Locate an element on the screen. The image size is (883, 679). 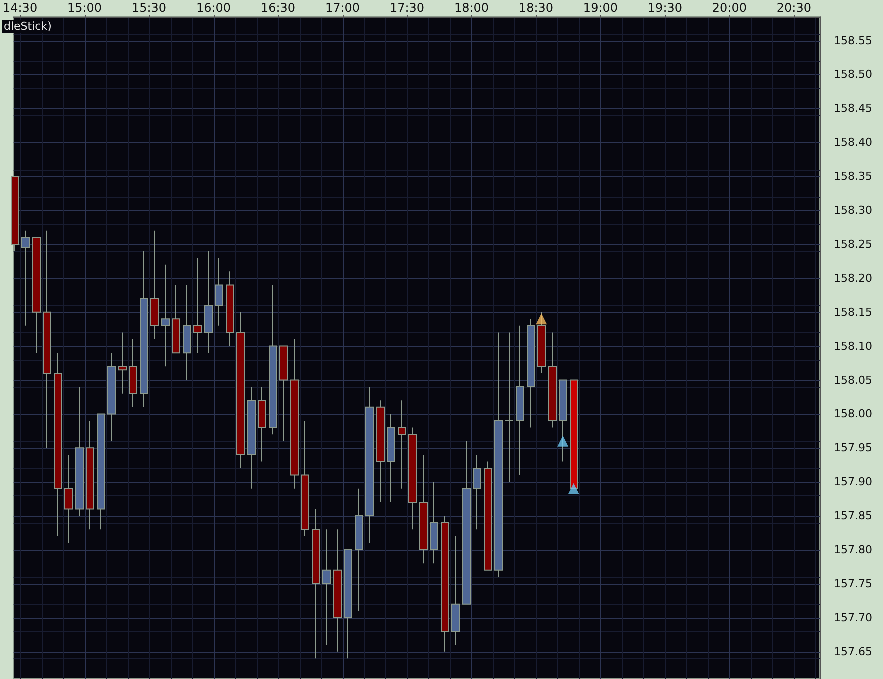
x-tick-label: 20:00 is located at coordinates (730, 8).